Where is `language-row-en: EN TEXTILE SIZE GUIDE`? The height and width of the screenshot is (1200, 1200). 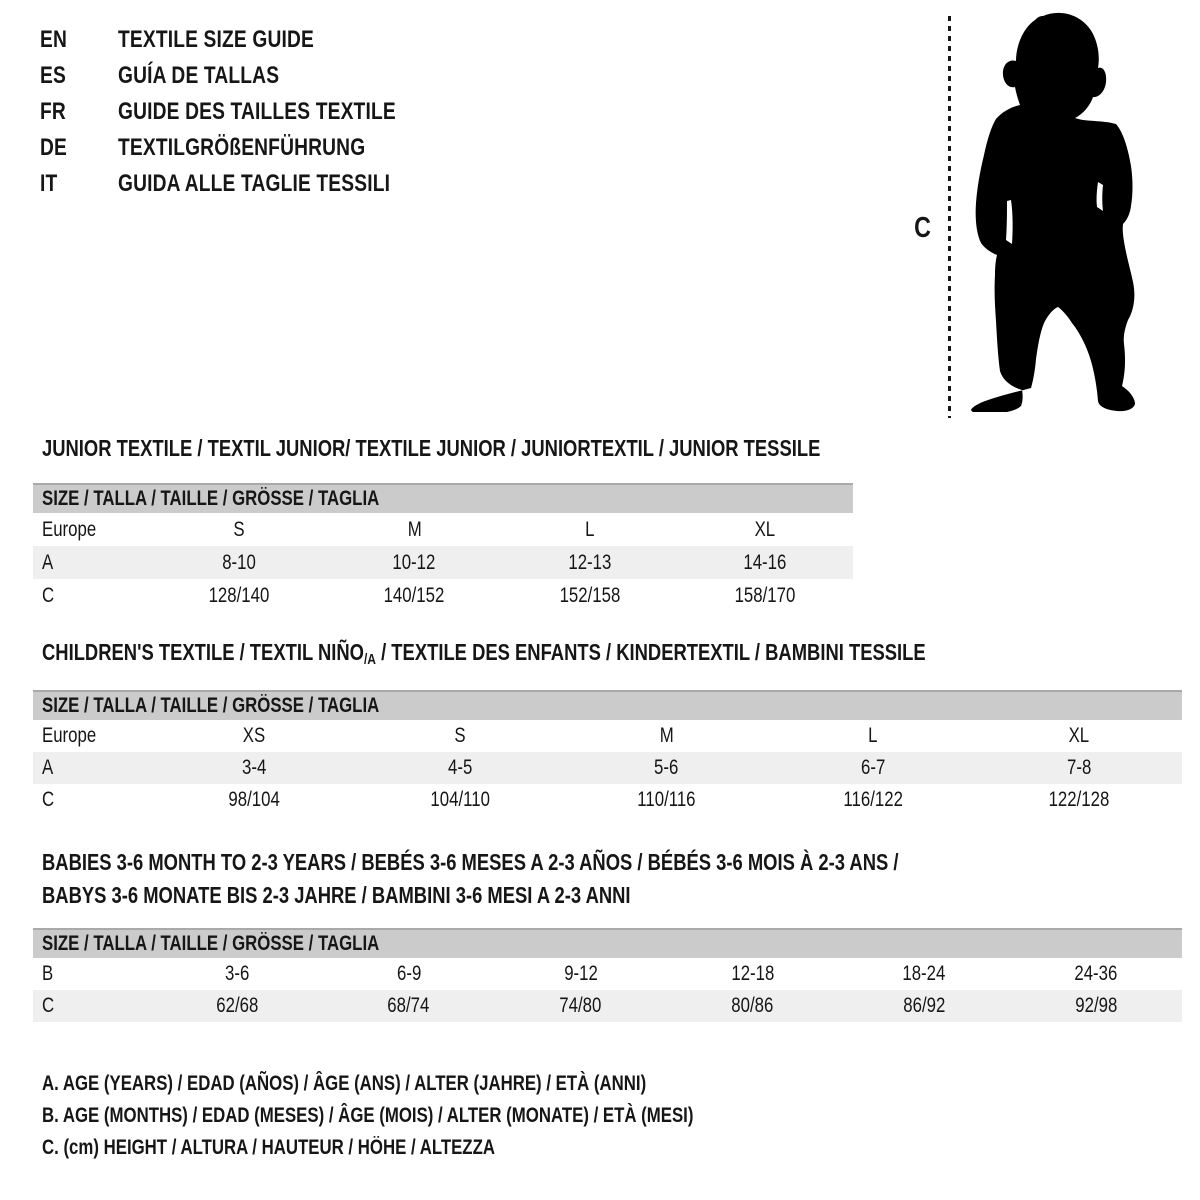
language-row-en: EN TEXTILE SIZE GUIDE is located at coordinates (252, 40).